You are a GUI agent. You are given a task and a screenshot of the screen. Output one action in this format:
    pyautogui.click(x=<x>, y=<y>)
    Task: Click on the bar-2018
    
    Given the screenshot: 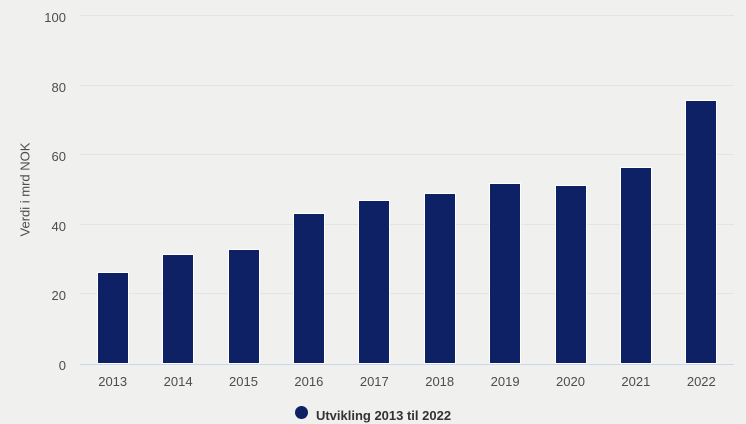 What is the action you would take?
    pyautogui.click(x=440, y=278)
    